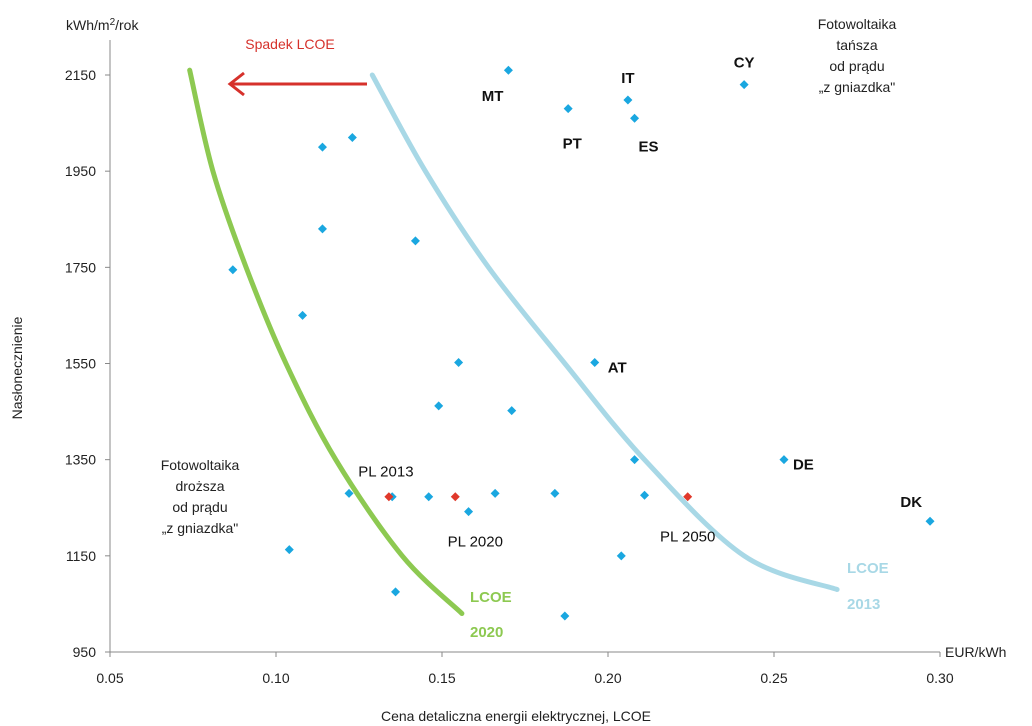 This screenshot has height=726, width=1032. I want to click on x-unit-label: EUR/kWh, so click(975, 652).